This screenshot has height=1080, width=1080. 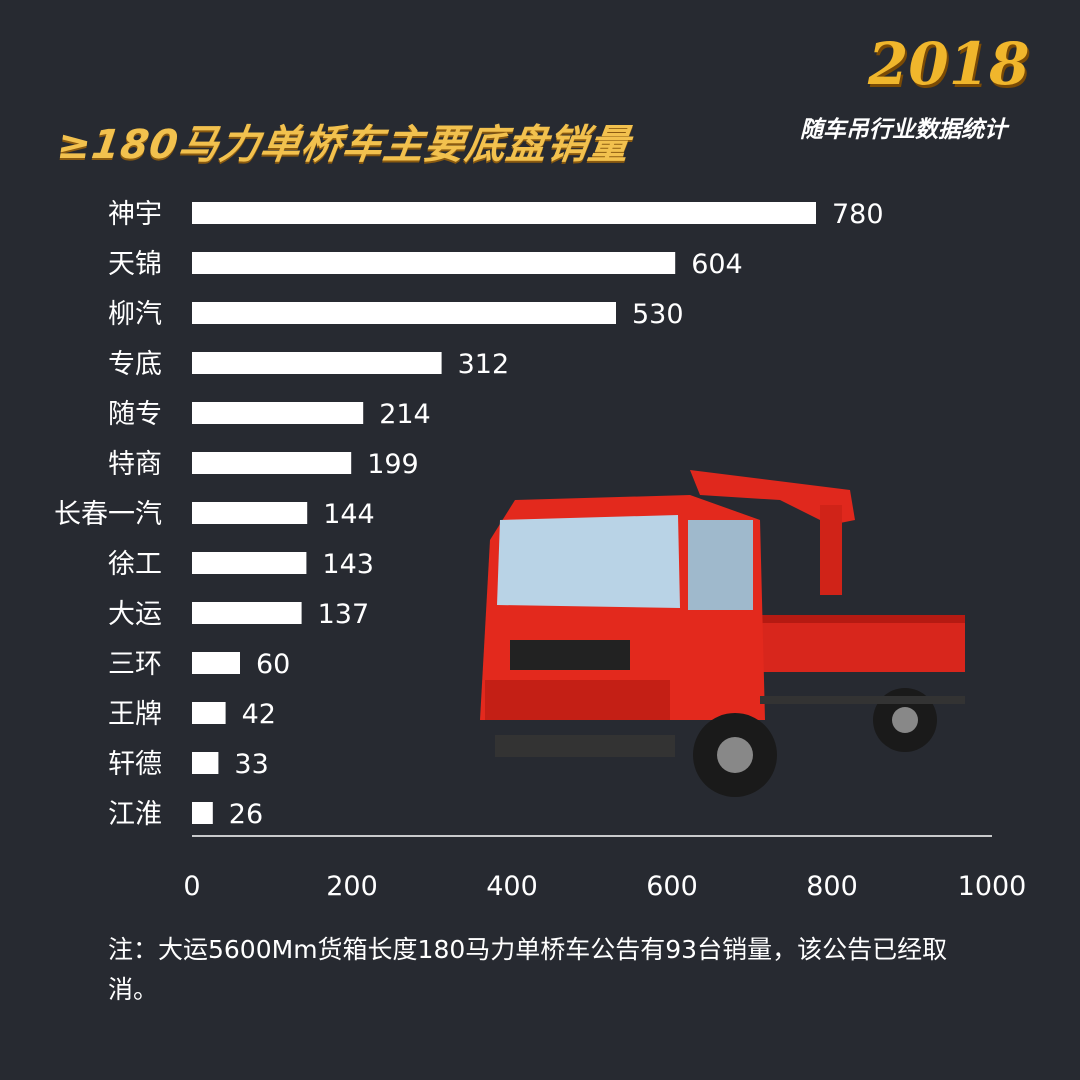 I want to click on category-label: 神宇, so click(x=135, y=214).